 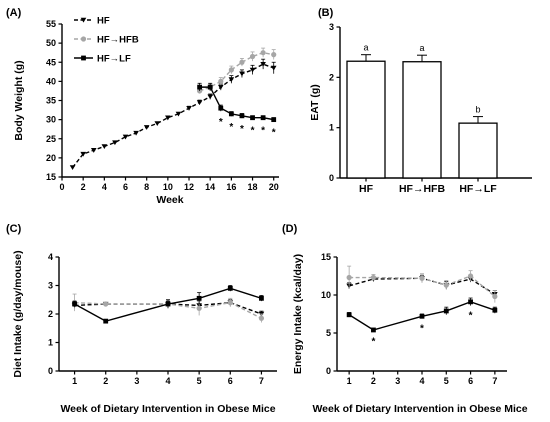 I want to click on x-tick-label: 2, so click(x=373, y=381).